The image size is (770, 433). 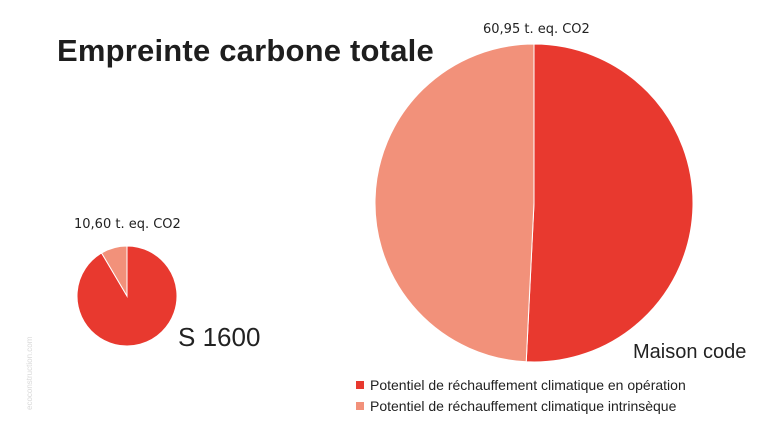 I want to click on pie-slice-s1600-intrinseque, so click(x=114, y=271).